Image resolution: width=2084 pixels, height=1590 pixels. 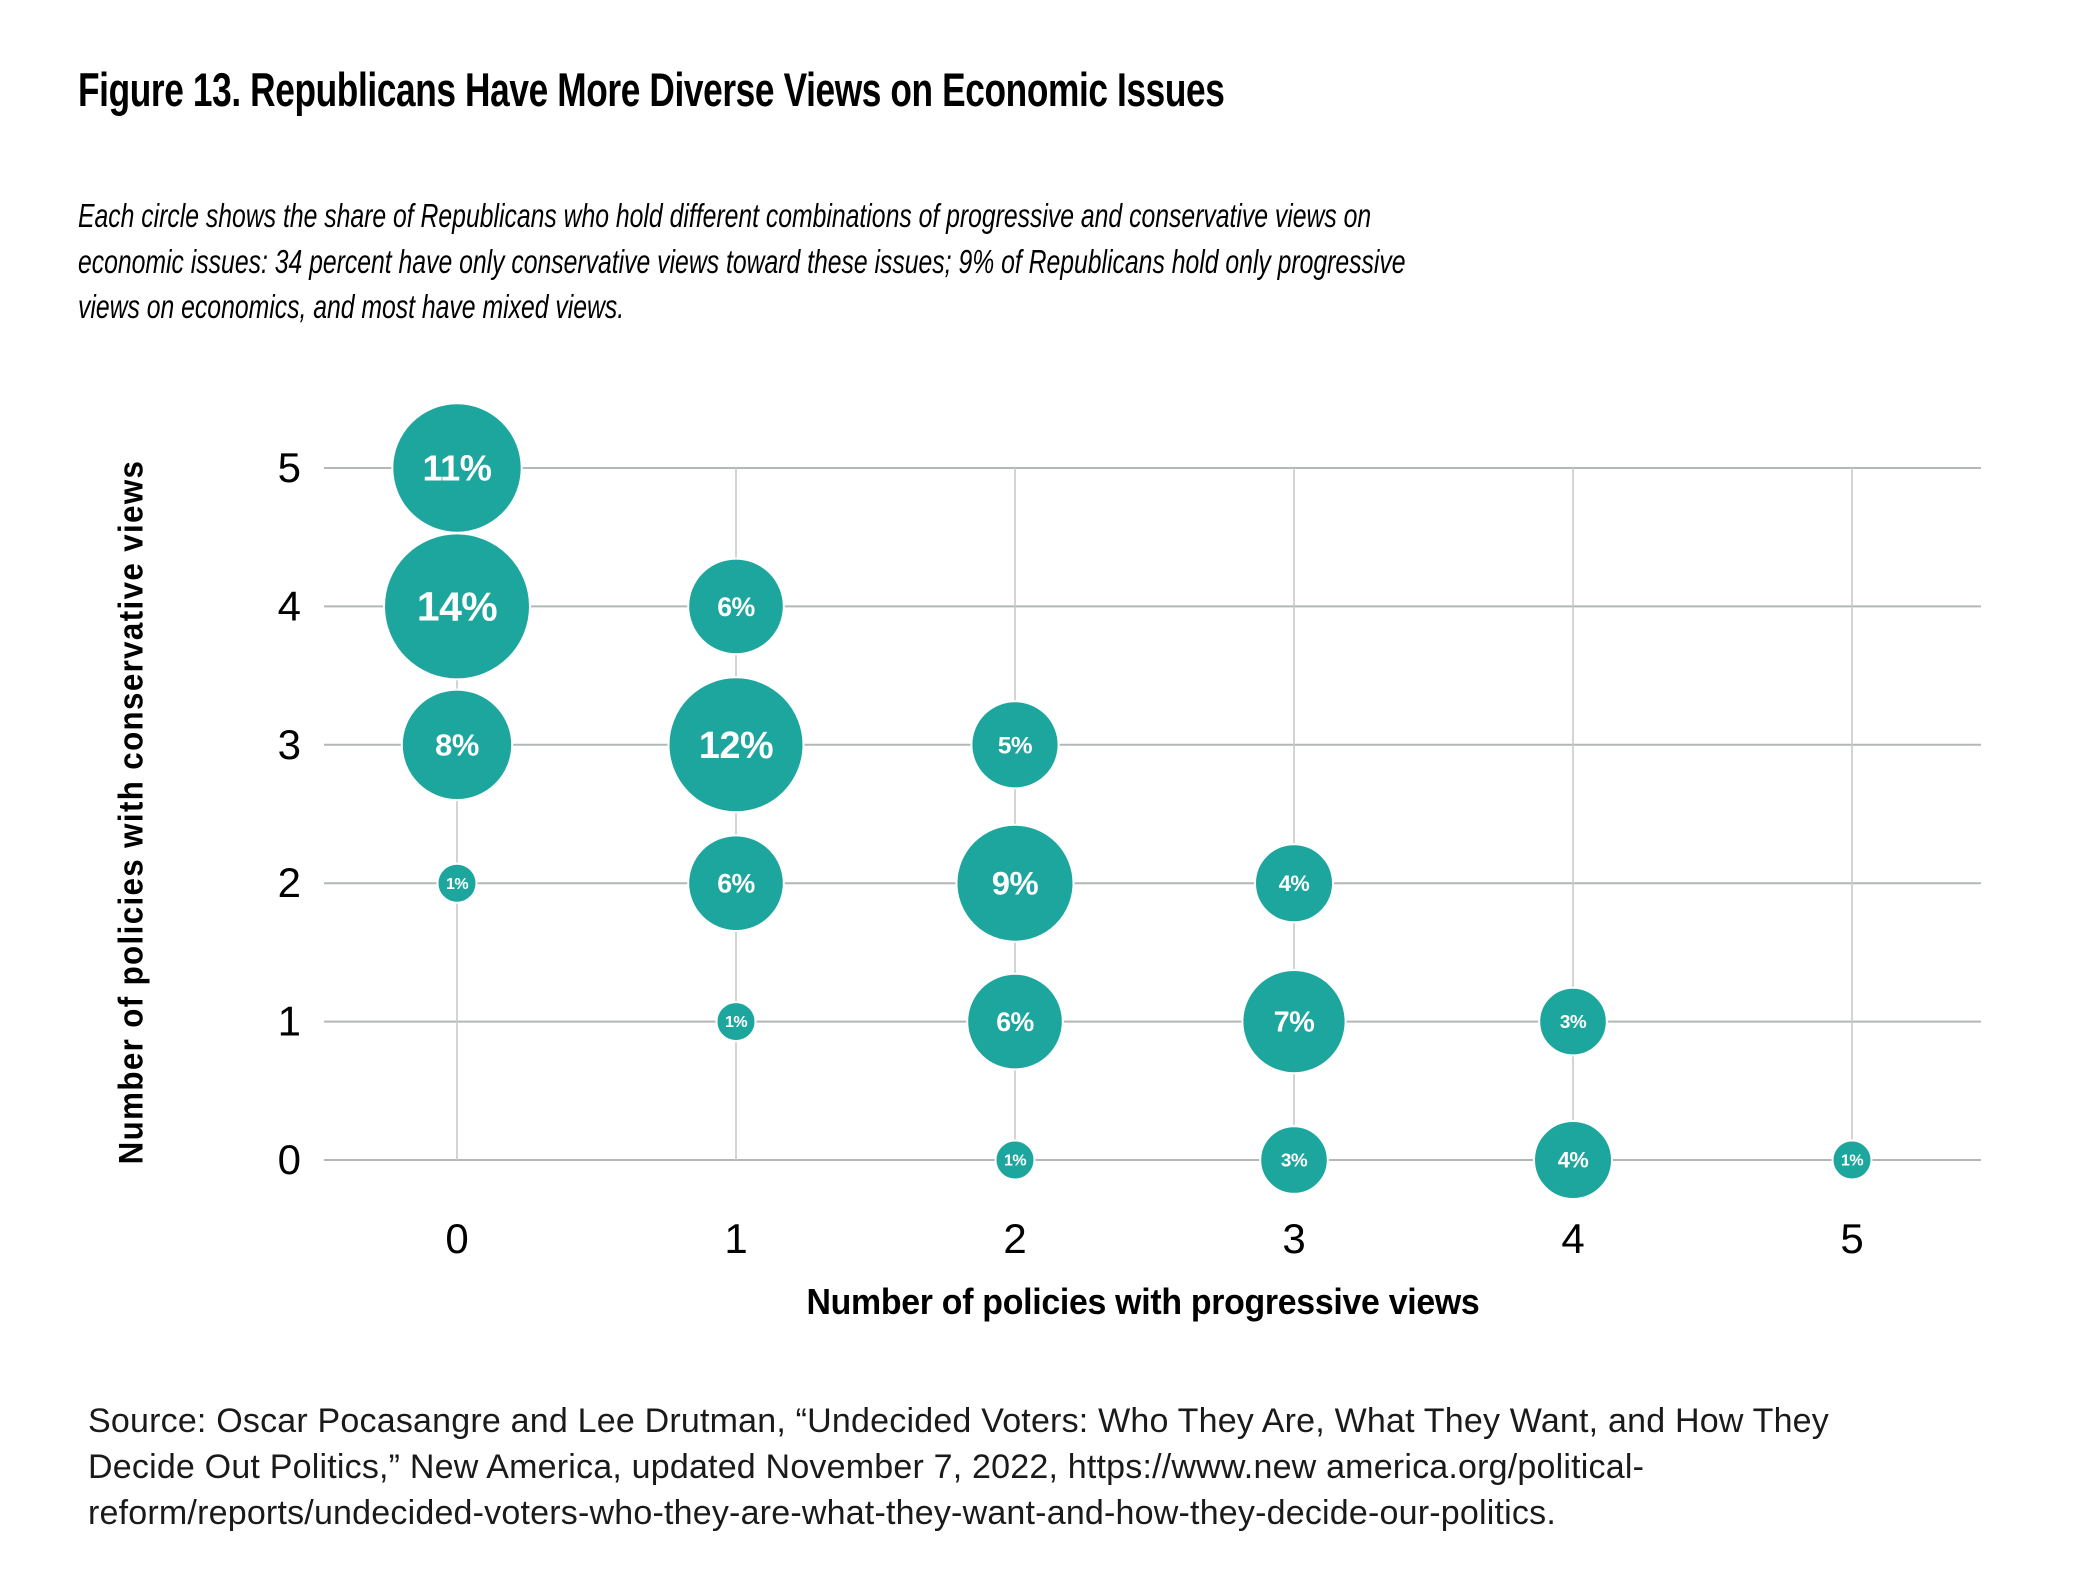 I want to click on bubble-label-x2-y0: 1%, so click(x=1015, y=1161).